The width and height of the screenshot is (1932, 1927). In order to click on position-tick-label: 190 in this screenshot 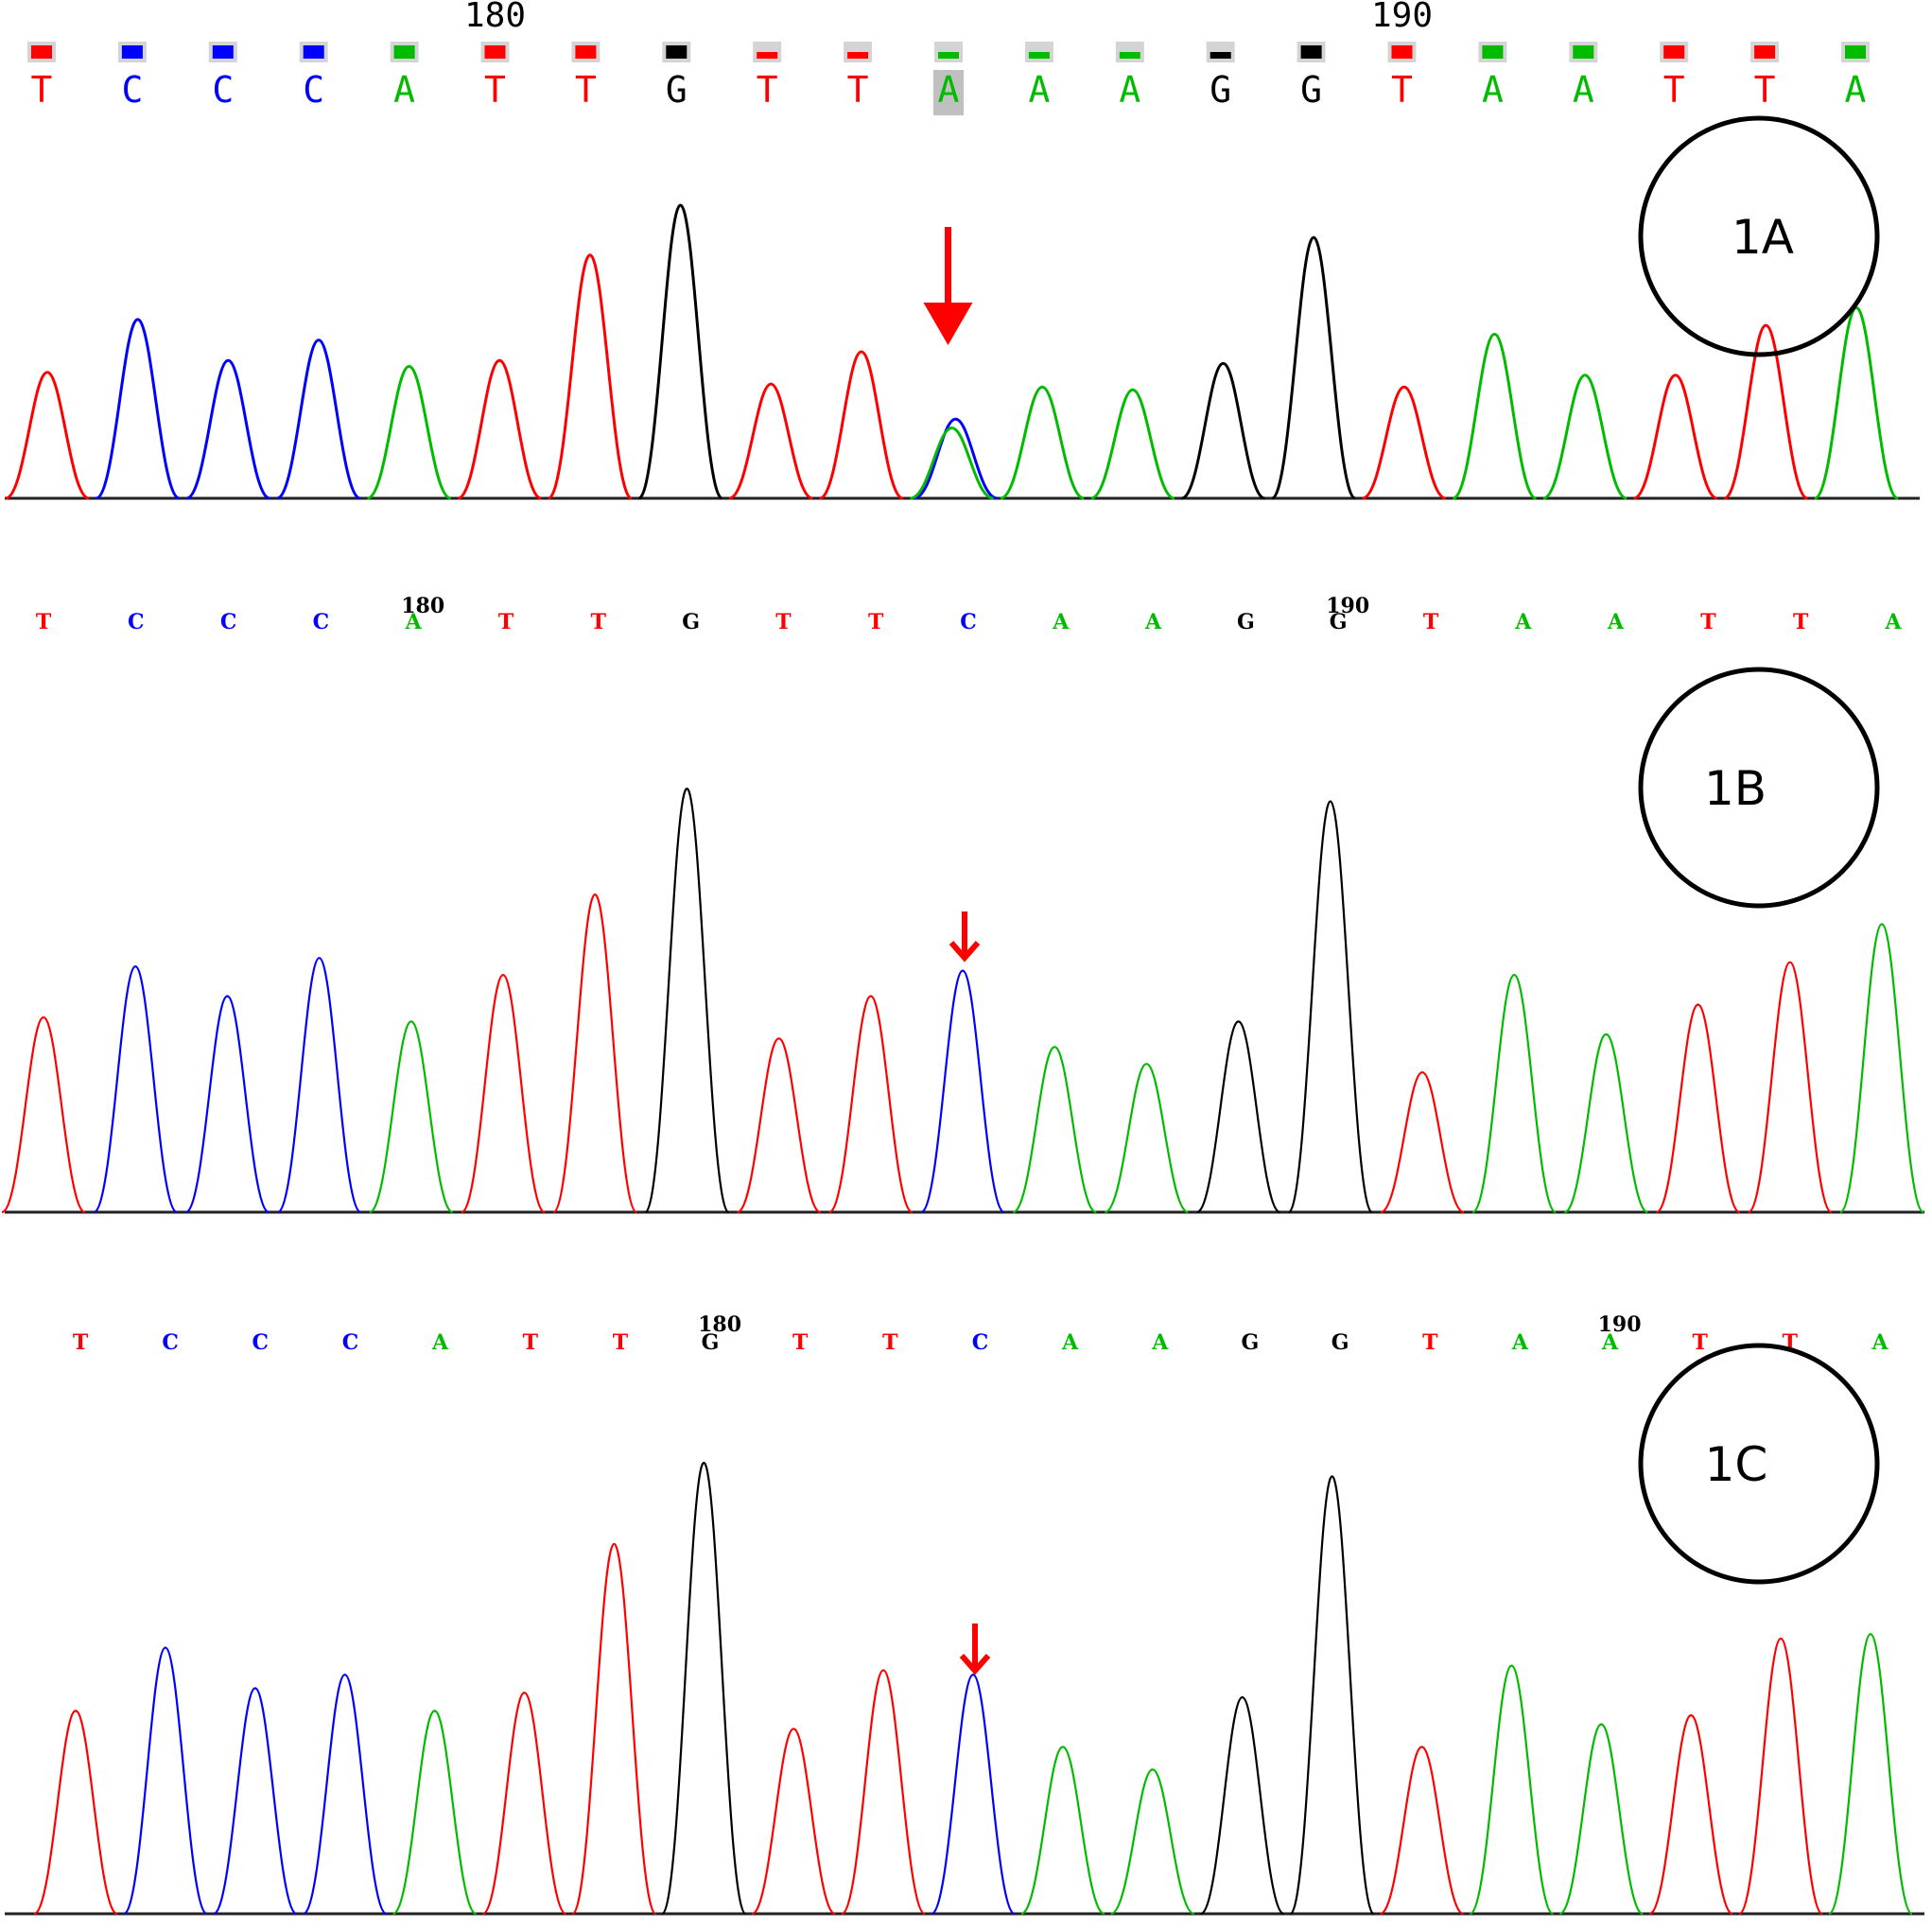, I will do `click(1620, 1324)`.